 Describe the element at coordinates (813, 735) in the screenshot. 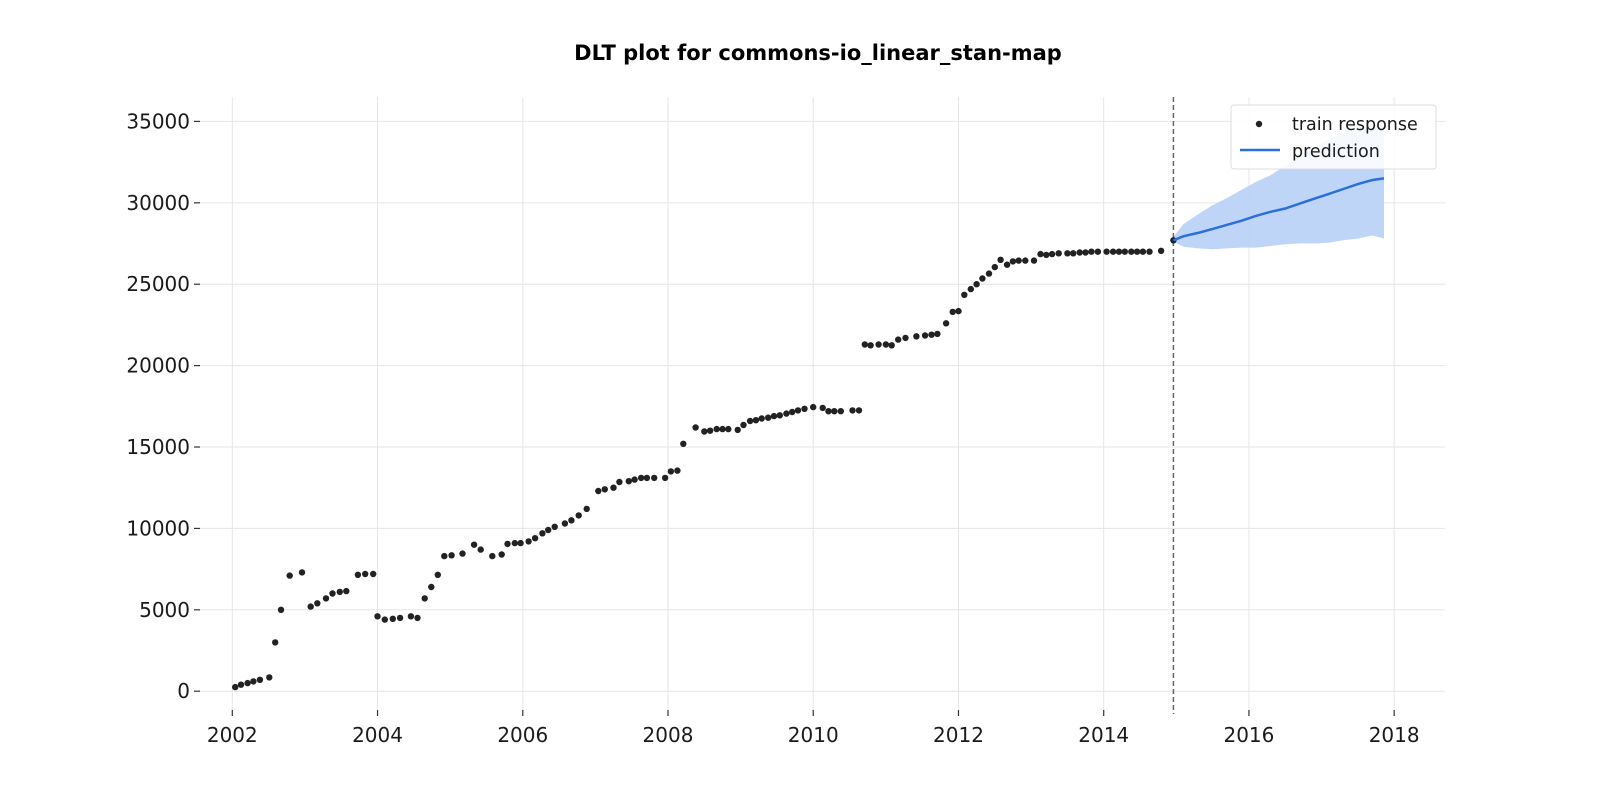

I see `x-tick-label: 2010` at that location.